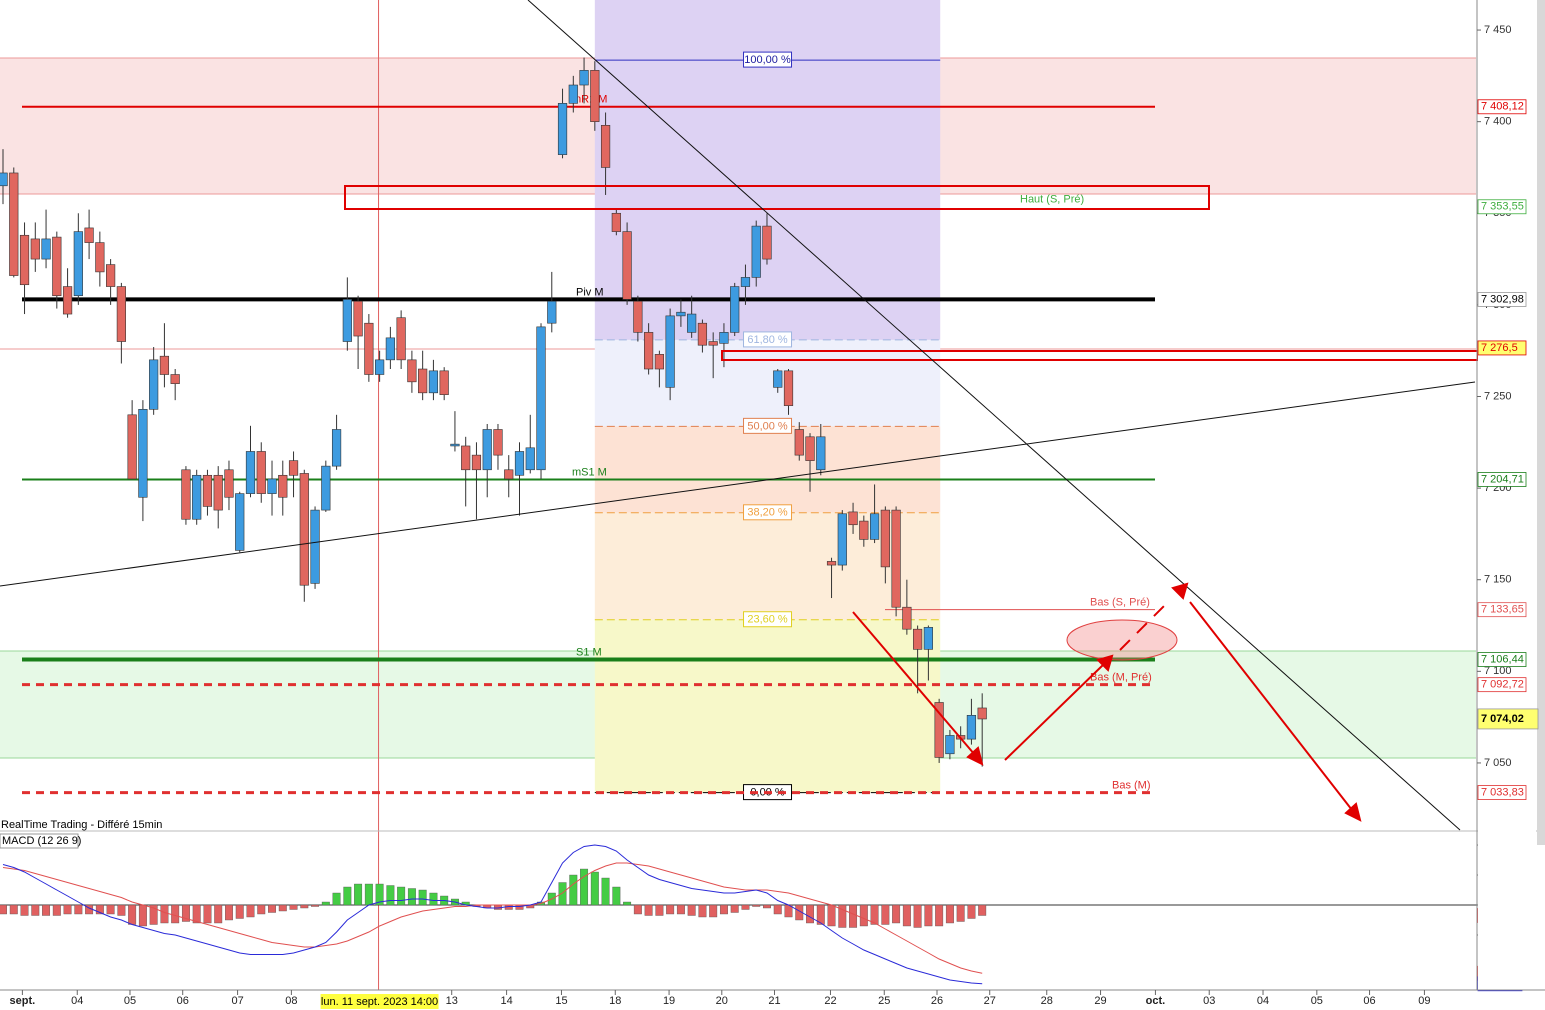  Describe the element at coordinates (1502, 107) in the screenshot. I see `level-axis-label: 7 408,12` at that location.